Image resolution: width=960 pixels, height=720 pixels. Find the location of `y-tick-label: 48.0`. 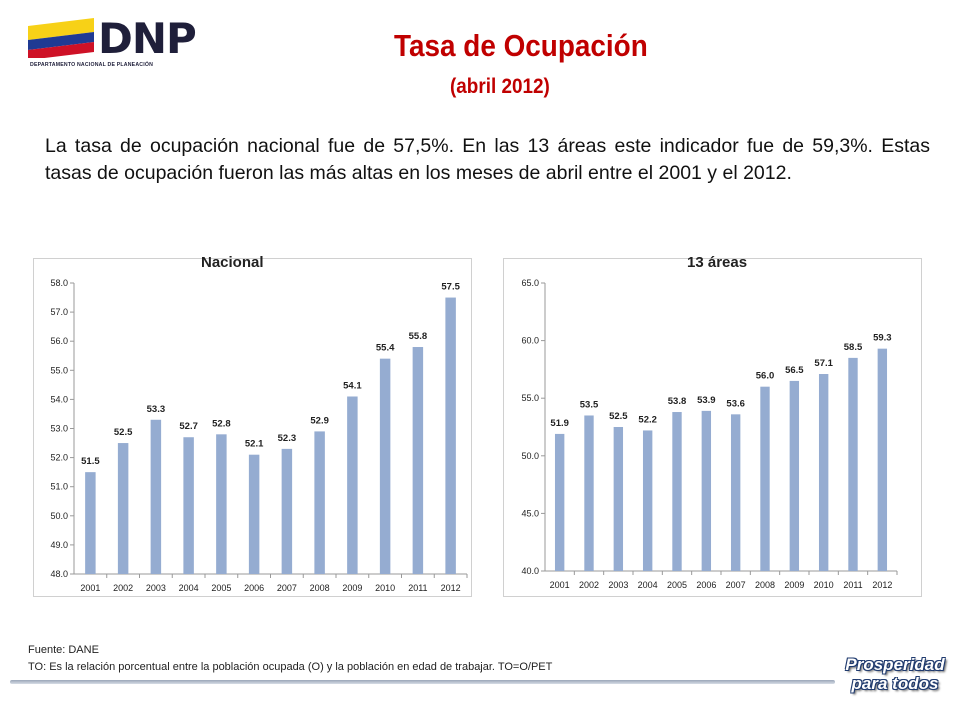

y-tick-label: 48.0 is located at coordinates (59, 574).